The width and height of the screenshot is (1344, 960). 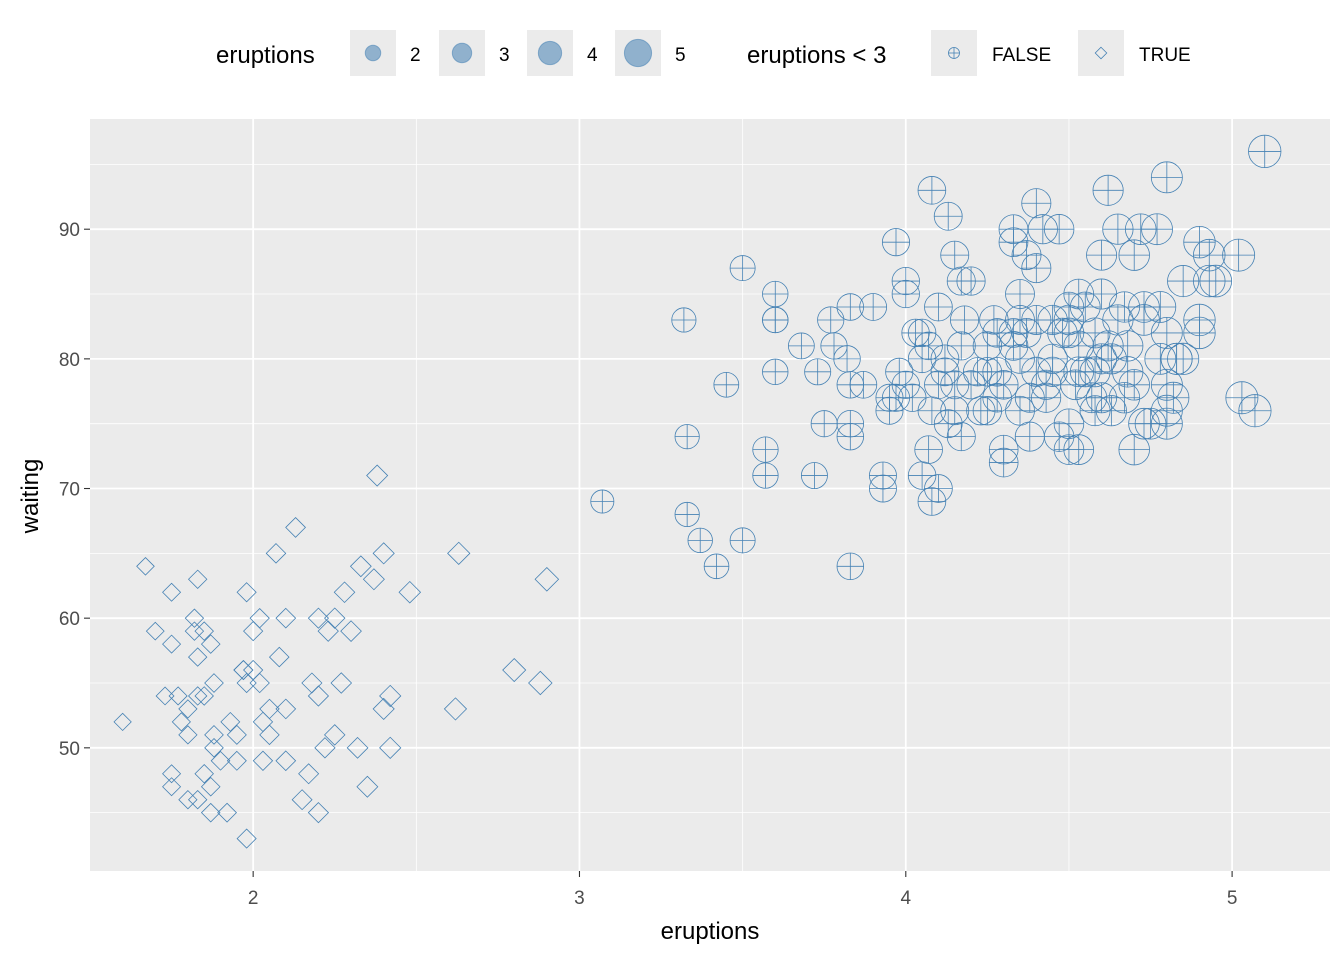 I want to click on size-legend-key: 3, so click(x=474, y=53).